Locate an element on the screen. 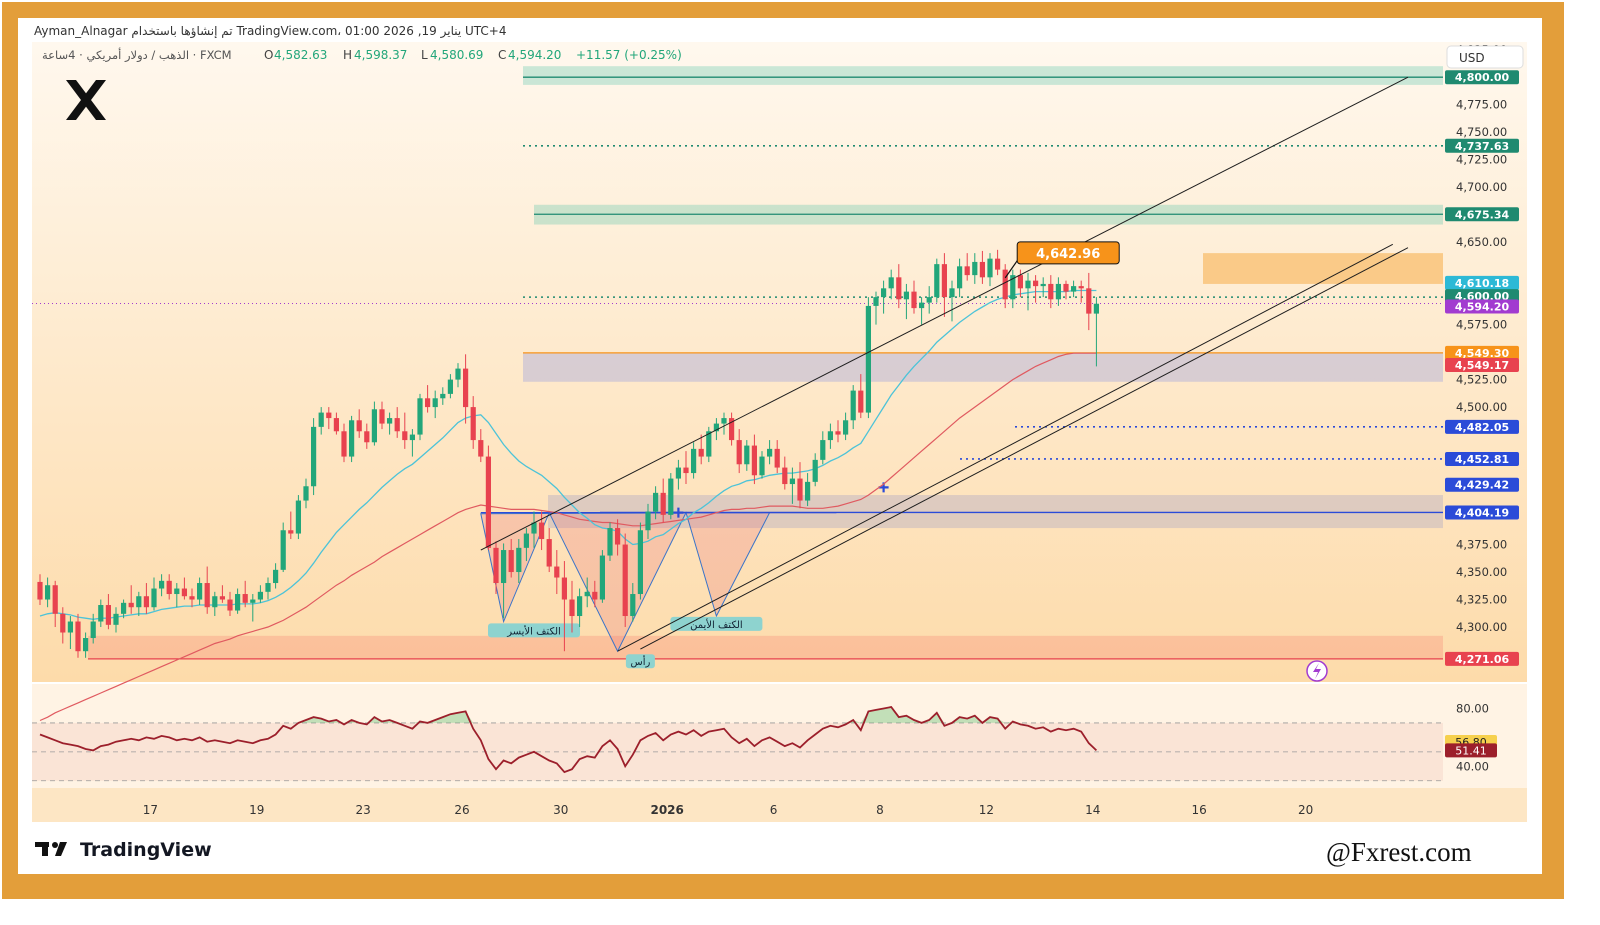 The width and height of the screenshot is (1600, 925). lightning-icon is located at coordinates (1317, 671).